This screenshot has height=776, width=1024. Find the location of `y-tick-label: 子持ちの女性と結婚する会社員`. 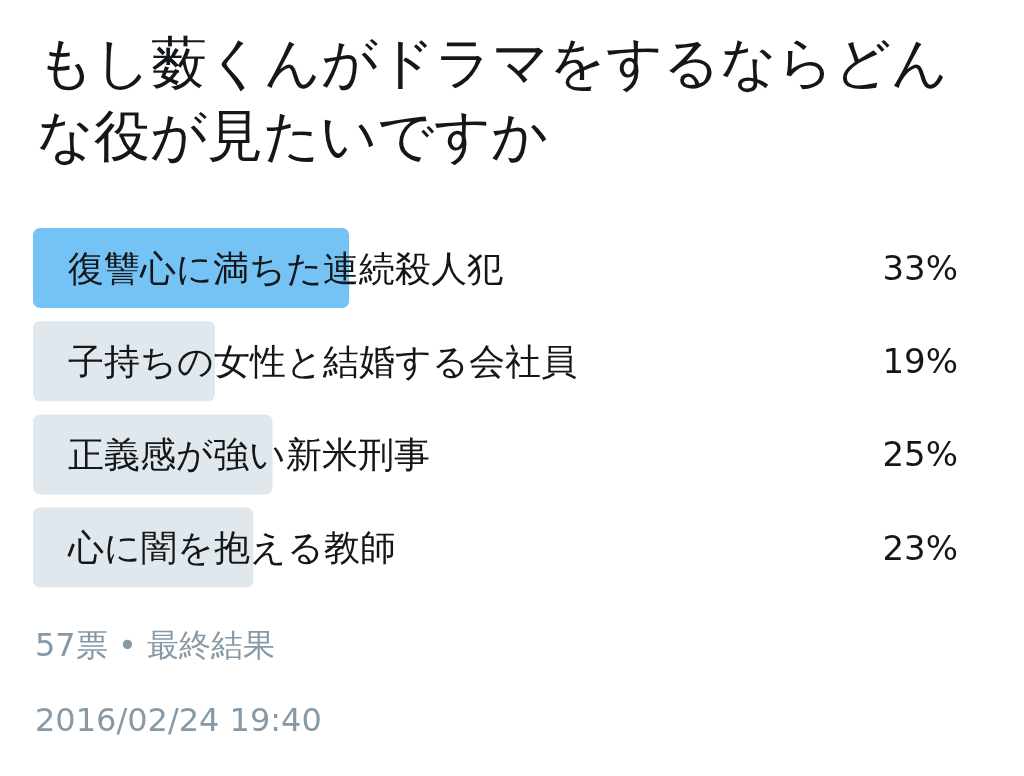

y-tick-label: 子持ちの女性と結婚する会社員 is located at coordinates (322, 361).